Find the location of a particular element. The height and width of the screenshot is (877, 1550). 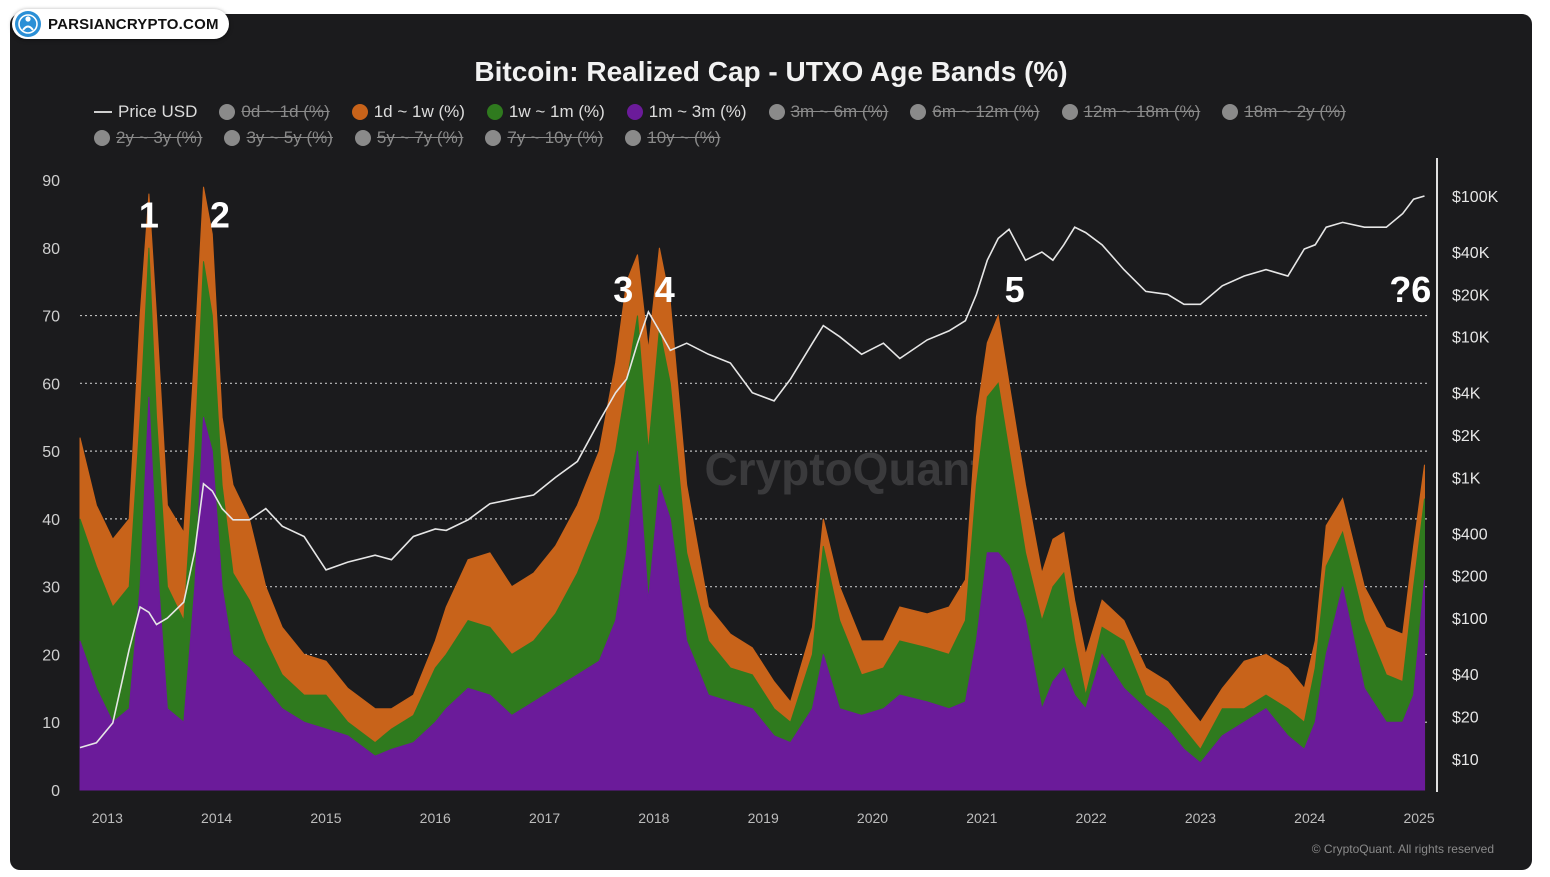

legend-item: 1d ~ 1w (%) is located at coordinates (408, 112).